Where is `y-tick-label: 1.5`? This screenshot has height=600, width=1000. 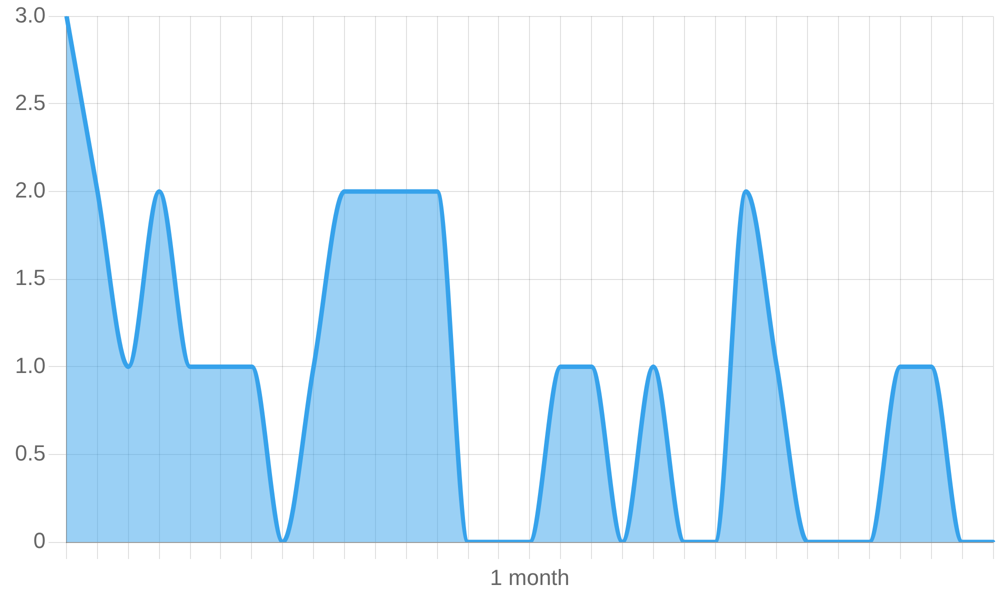 y-tick-label: 1.5 is located at coordinates (30, 277).